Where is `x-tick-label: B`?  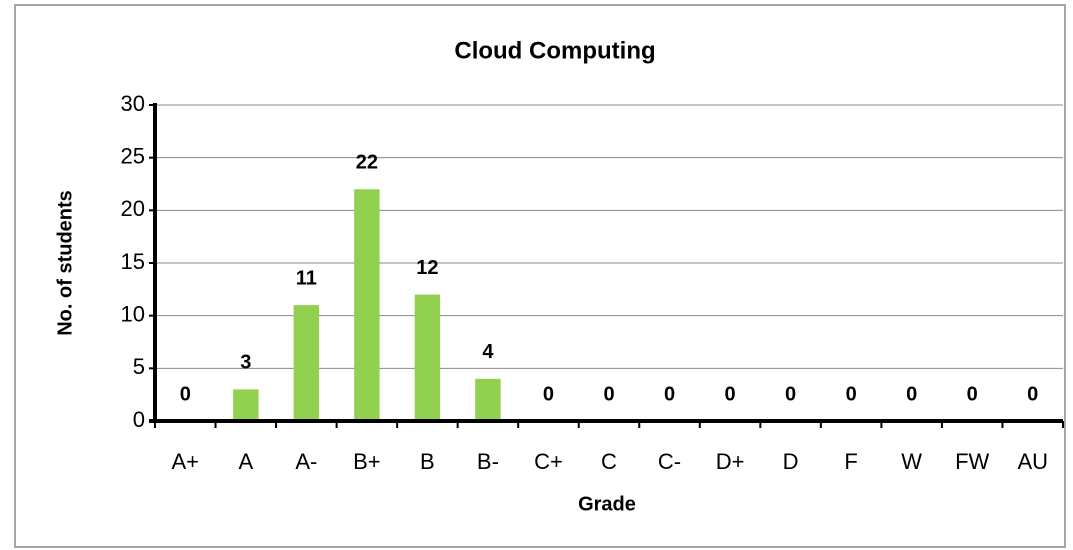 x-tick-label: B is located at coordinates (427, 461).